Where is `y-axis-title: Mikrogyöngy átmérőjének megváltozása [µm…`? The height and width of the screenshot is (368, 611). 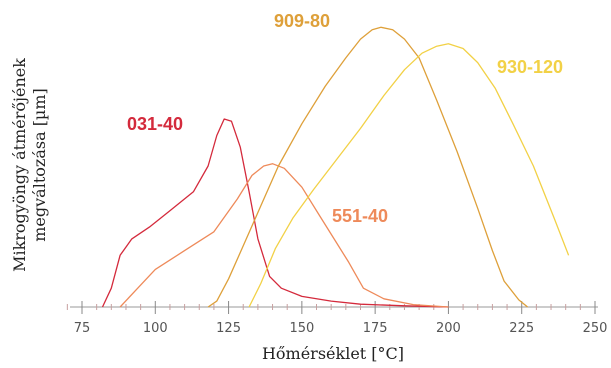 y-axis-title: Mikrogyöngy átmérőjének megváltozása [µm… is located at coordinates (29, 165).